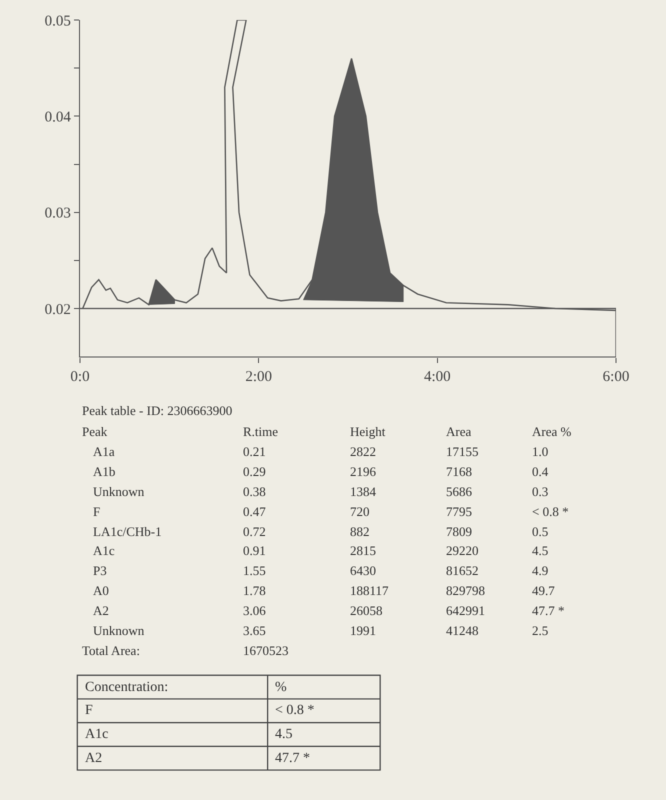  Describe the element at coordinates (199, 710) in the screenshot. I see `text: F < 0.8 *` at that location.